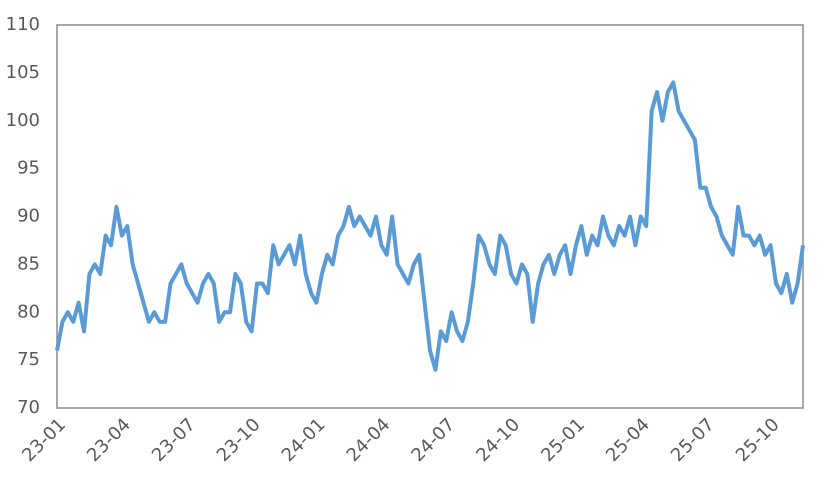  I want to click on x-tick-label: 25-07, so click(693, 440).